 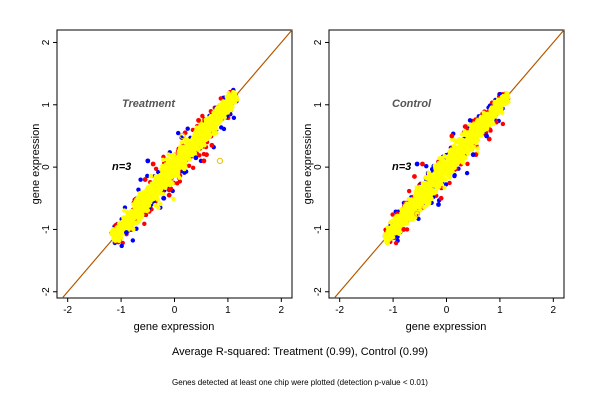 I want to click on y-tick-label: -2, so click(x=46, y=291).